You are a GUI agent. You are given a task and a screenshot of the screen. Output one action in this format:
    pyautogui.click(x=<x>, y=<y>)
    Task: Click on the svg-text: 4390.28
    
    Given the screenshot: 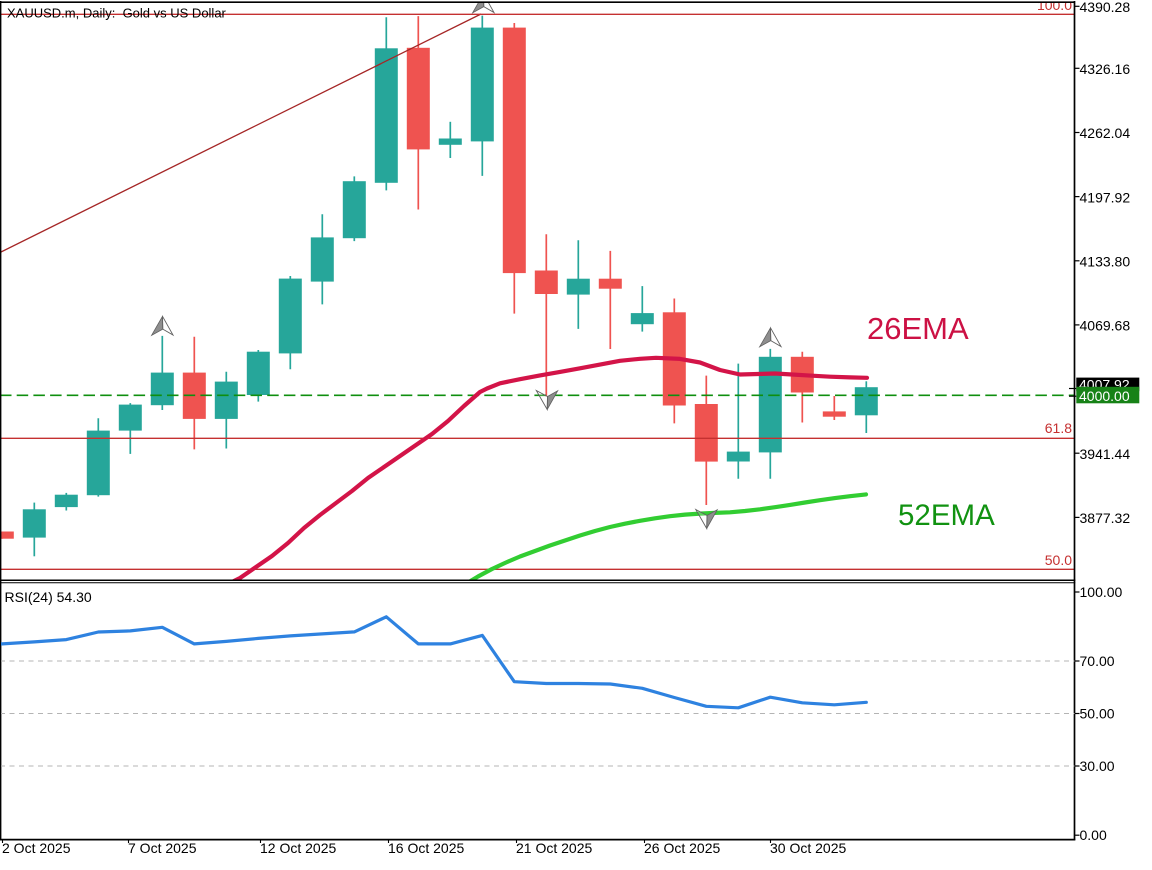 What is the action you would take?
    pyautogui.click(x=1105, y=7)
    